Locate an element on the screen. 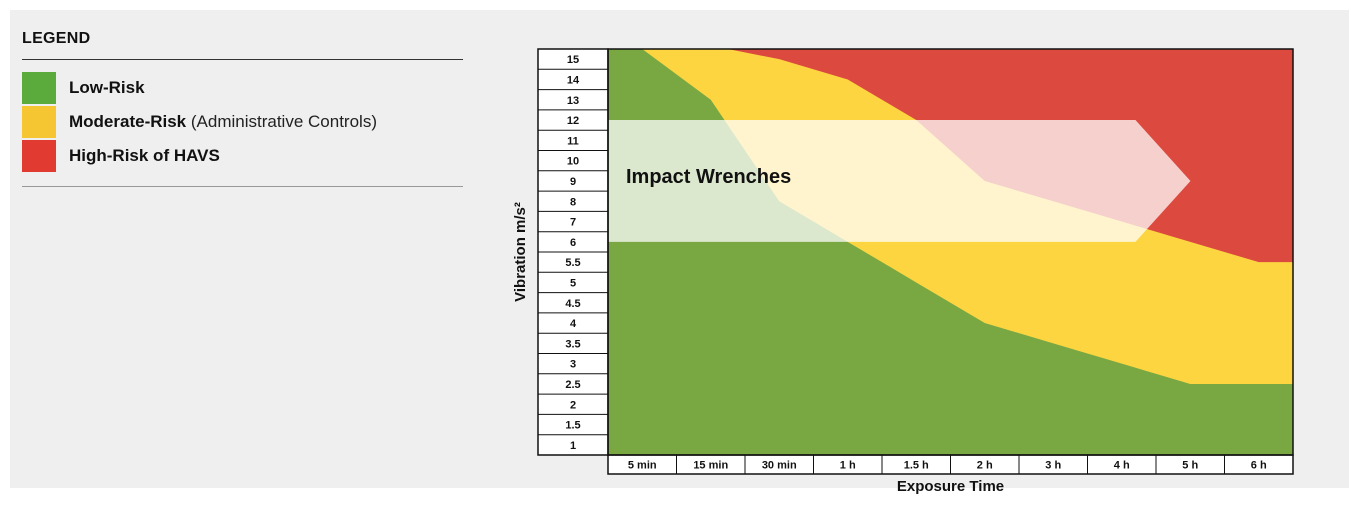  x-tick-label: 15 min is located at coordinates (710, 466).